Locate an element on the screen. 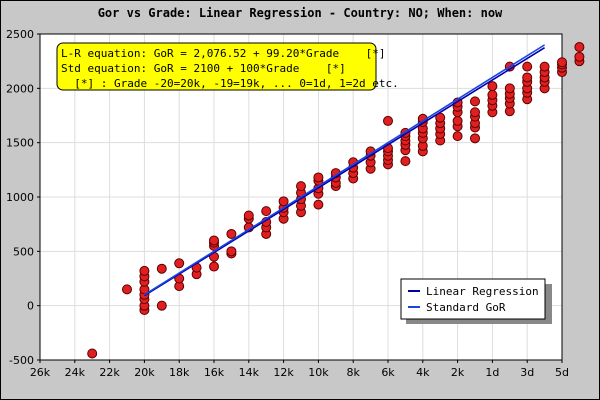 This screenshot has height=400, width=600. x-tick-label: 4k is located at coordinates (423, 372).